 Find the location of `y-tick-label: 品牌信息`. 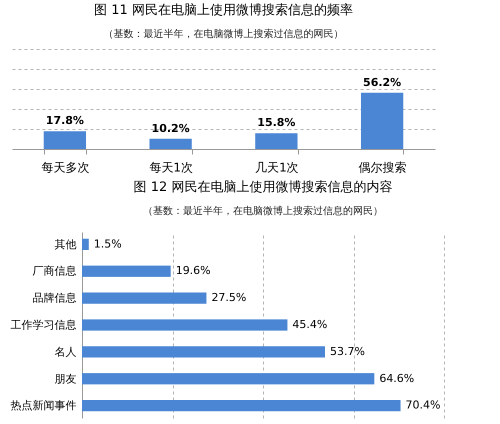

y-tick-label: 品牌信息 is located at coordinates (54, 298).